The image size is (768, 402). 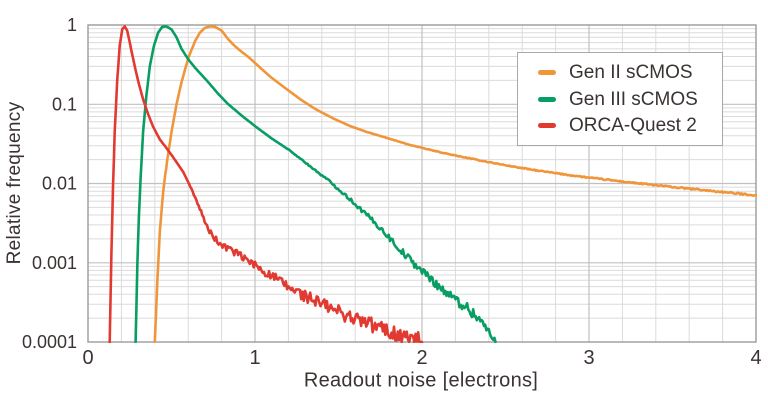 I want to click on legend-item-gen-iii-scmos: Gen III sCMOS, so click(x=630, y=99).